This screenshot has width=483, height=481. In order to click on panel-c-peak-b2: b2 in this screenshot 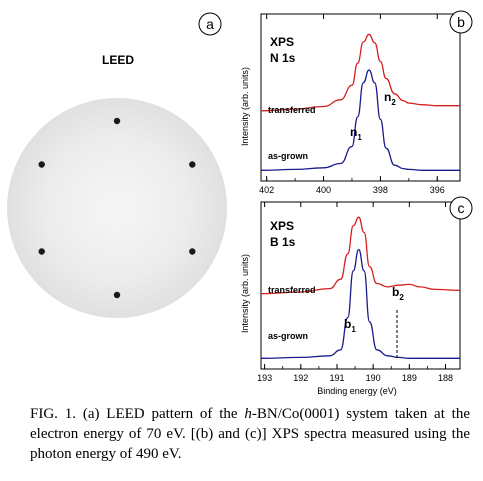, I will do `click(398, 293)`.